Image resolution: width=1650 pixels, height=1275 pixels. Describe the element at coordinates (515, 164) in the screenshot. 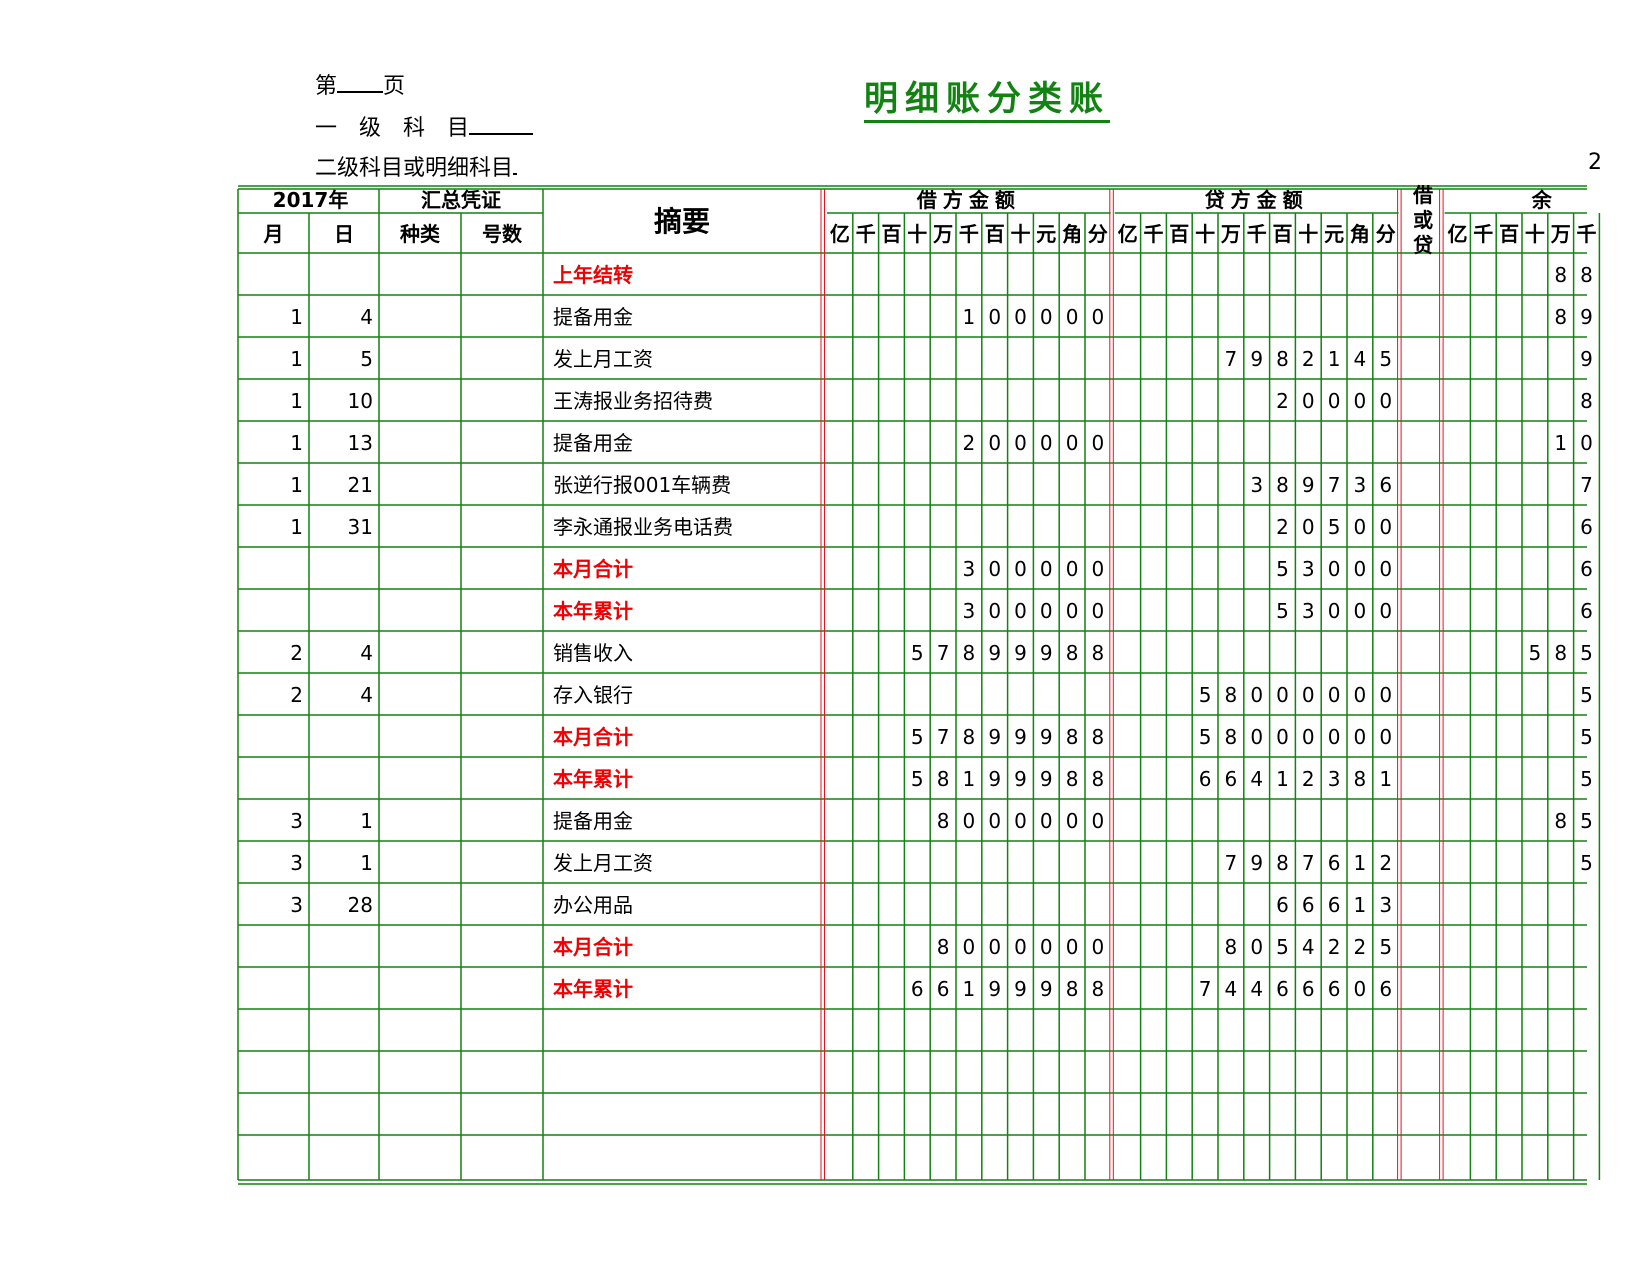

I see `level2-account-blank` at that location.